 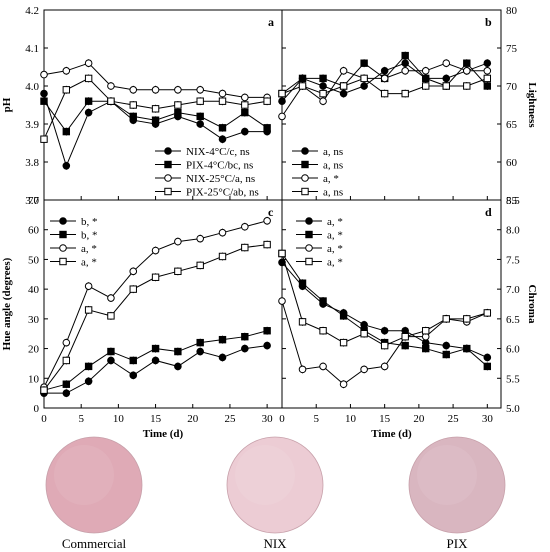 I want to click on panel-b-ytick-label: 70, so click(x=512, y=87).